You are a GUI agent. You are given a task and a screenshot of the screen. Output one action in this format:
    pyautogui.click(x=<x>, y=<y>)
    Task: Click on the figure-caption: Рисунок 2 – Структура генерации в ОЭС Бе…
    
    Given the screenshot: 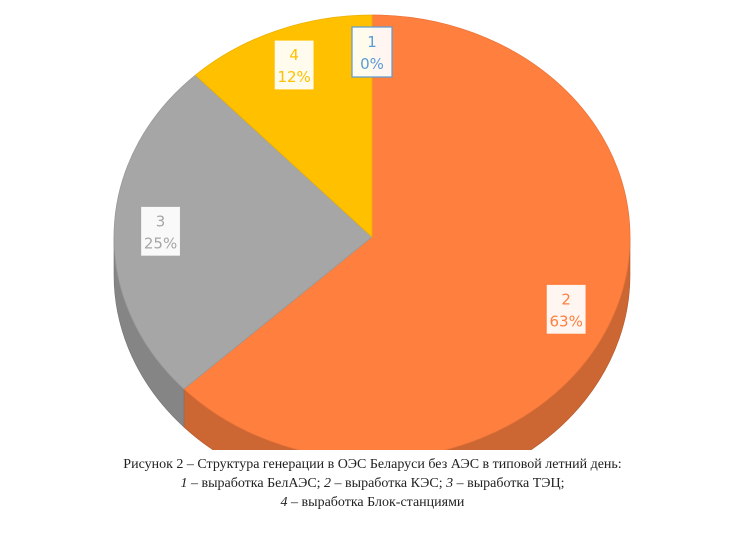 What is the action you would take?
    pyautogui.click(x=372, y=483)
    